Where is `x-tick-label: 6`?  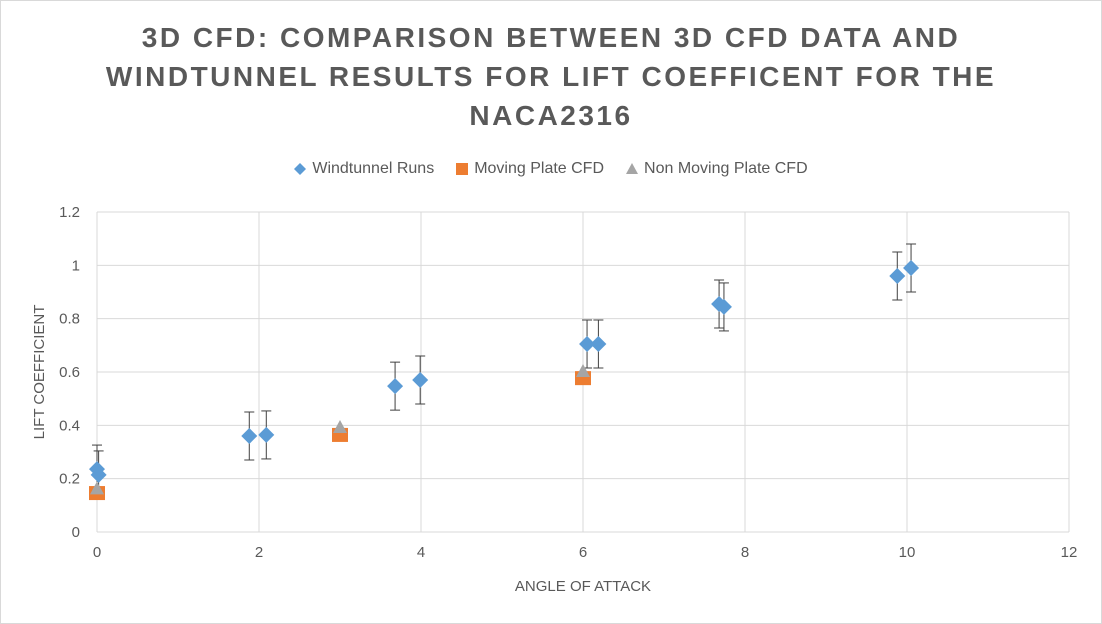 x-tick-label: 6 is located at coordinates (583, 552).